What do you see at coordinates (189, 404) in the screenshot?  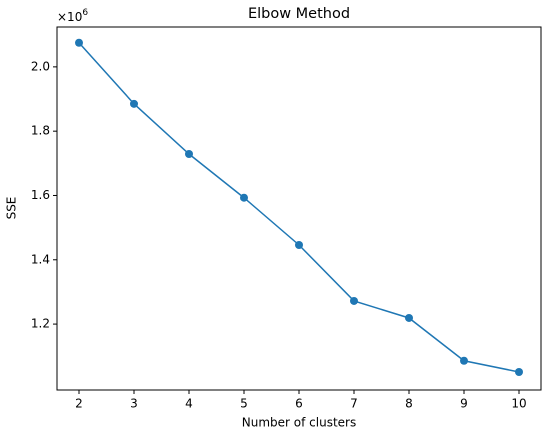 I see `x-tick-label: 4` at bounding box center [189, 404].